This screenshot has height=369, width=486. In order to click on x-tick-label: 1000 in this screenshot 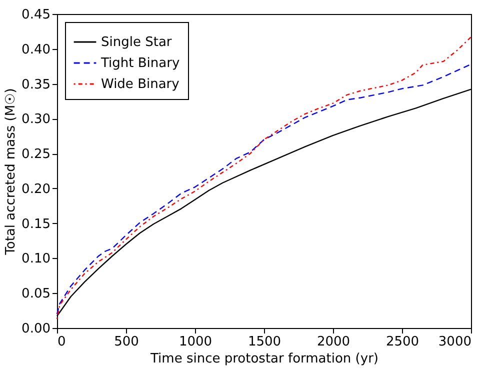, I will do `click(195, 342)`.